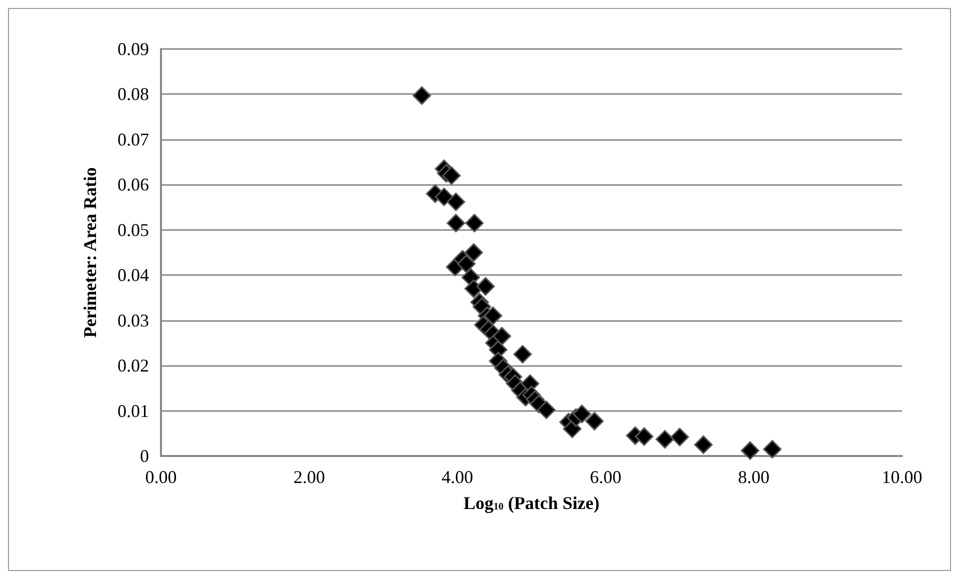  Describe the element at coordinates (133, 230) in the screenshot. I see `y-tick-label: 0.05` at that location.